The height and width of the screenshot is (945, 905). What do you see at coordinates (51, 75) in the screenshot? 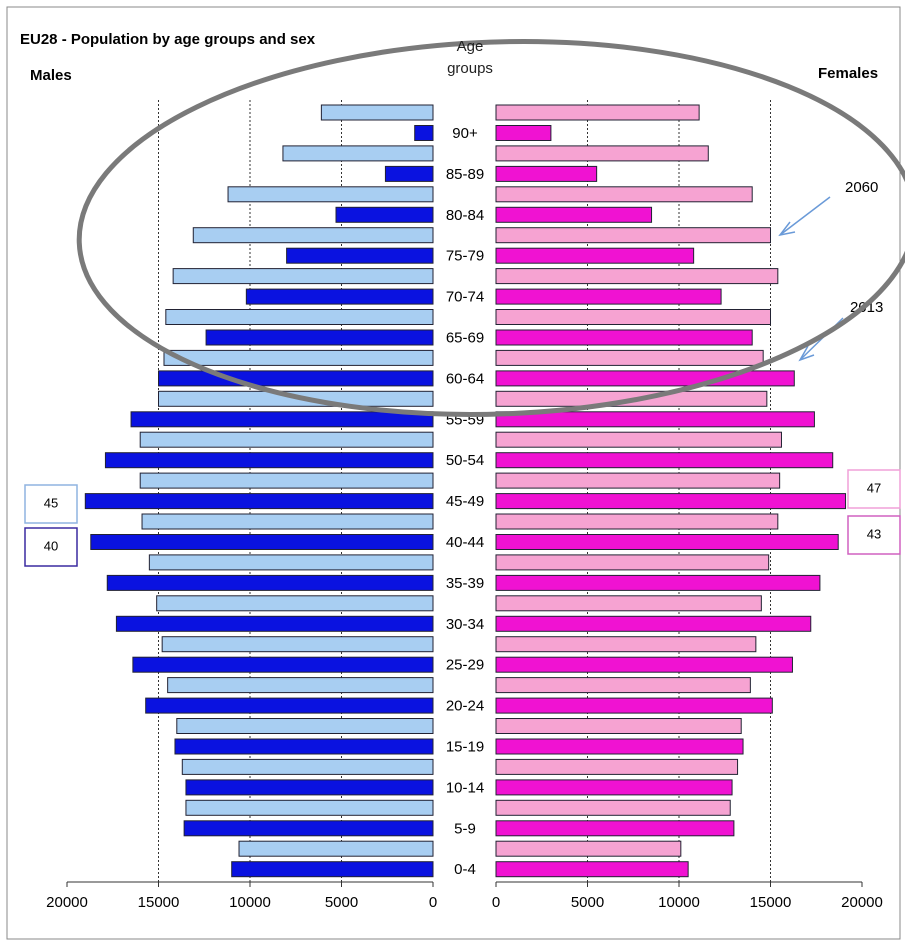
I see `left-label: Males` at bounding box center [51, 75].